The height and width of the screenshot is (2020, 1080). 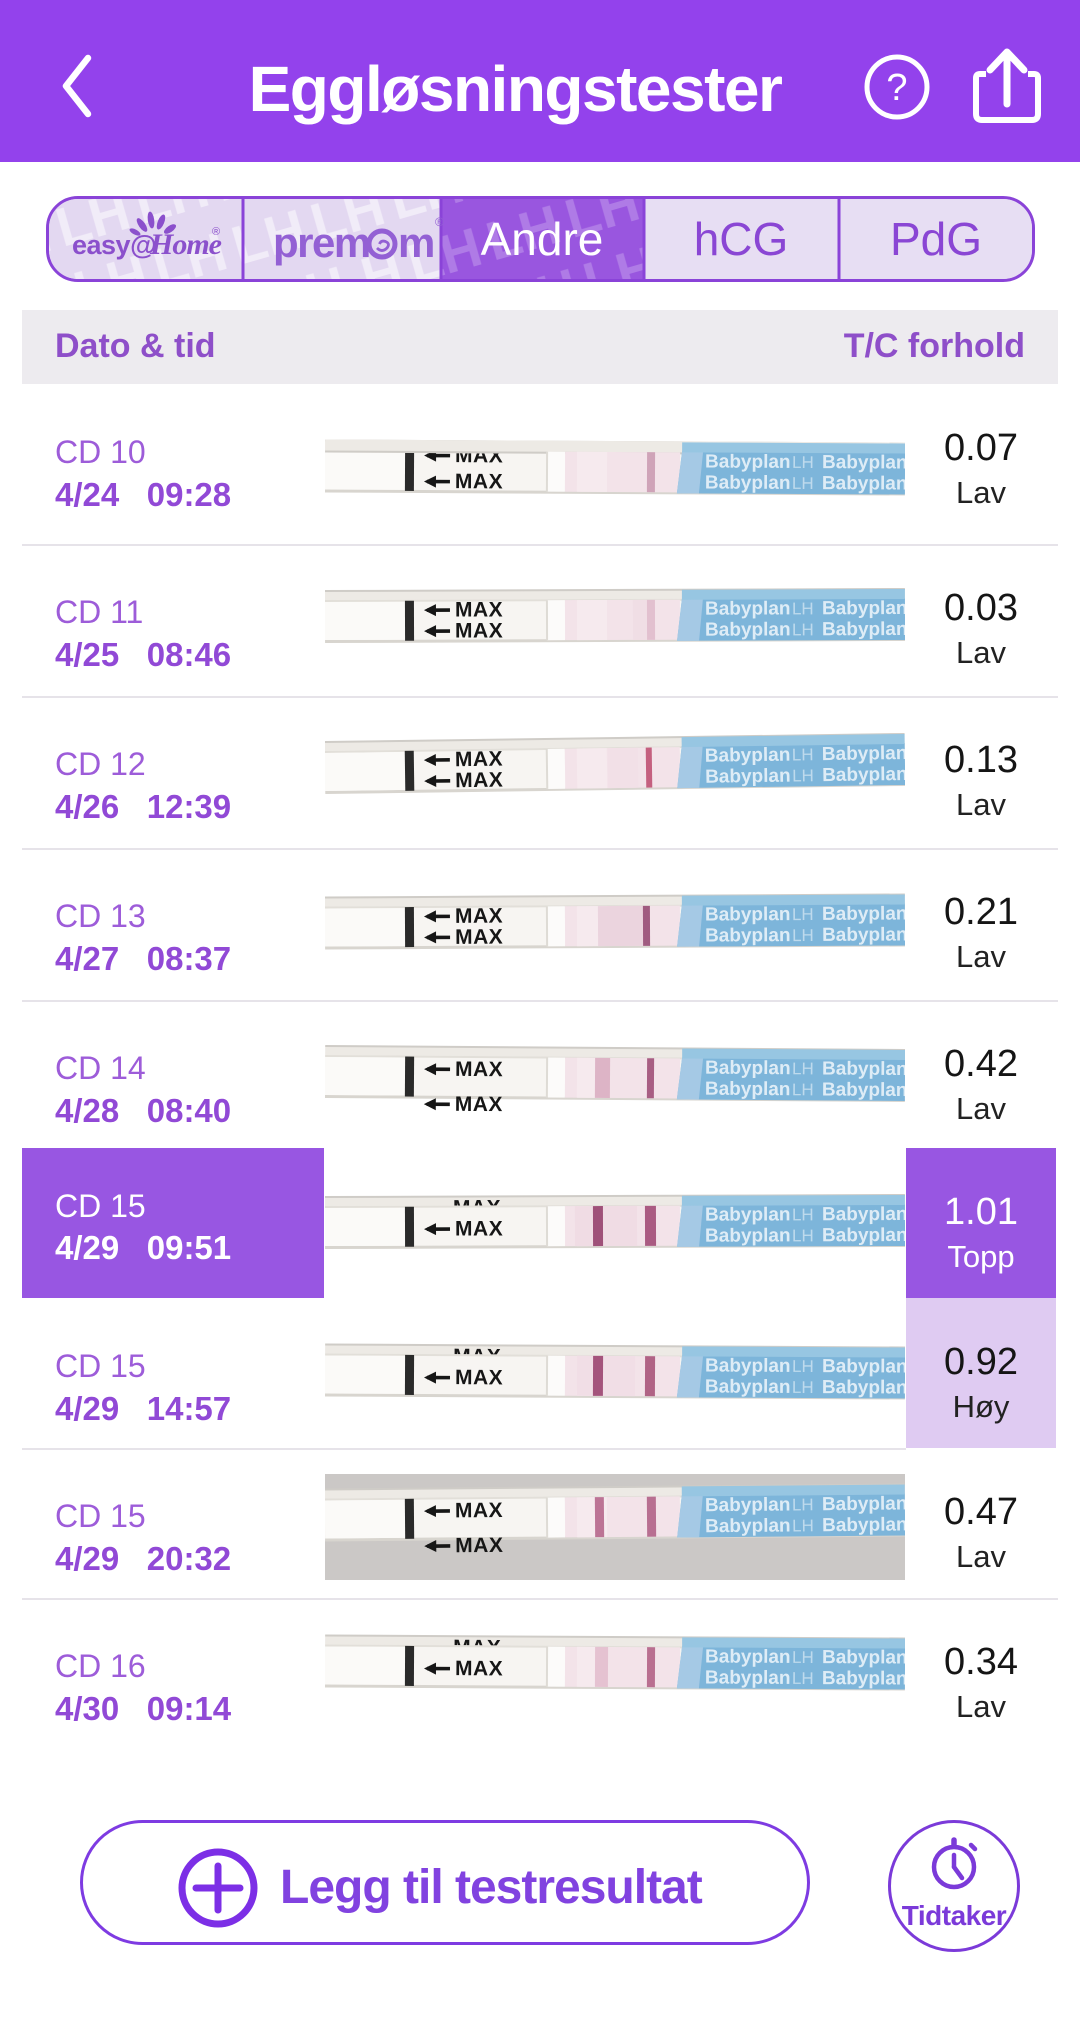 What do you see at coordinates (542, 239) in the screenshot?
I see `svg-text: Andre` at bounding box center [542, 239].